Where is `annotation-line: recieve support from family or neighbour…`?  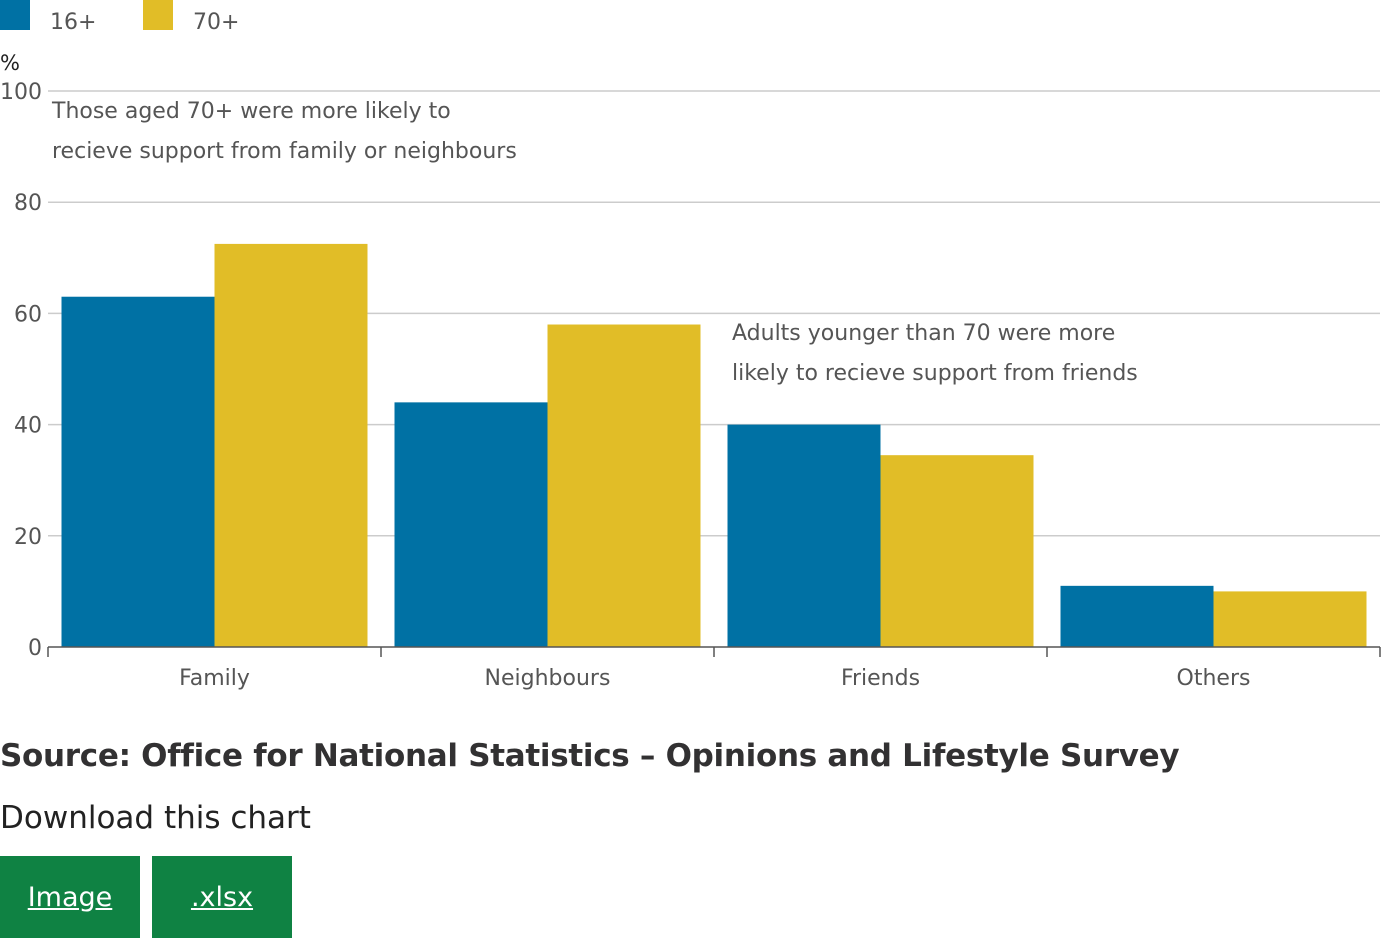 annotation-line: recieve support from family or neighbour… is located at coordinates (284, 151).